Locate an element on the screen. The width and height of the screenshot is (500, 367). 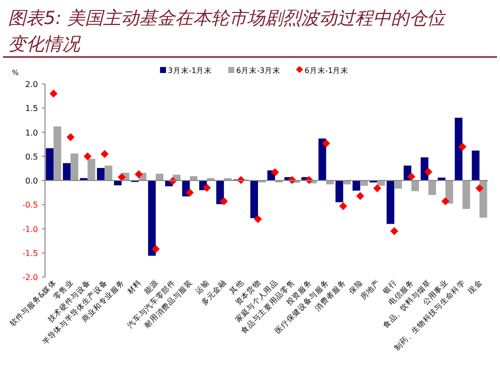
y-tick-label: 0.5 is located at coordinates (31, 157).